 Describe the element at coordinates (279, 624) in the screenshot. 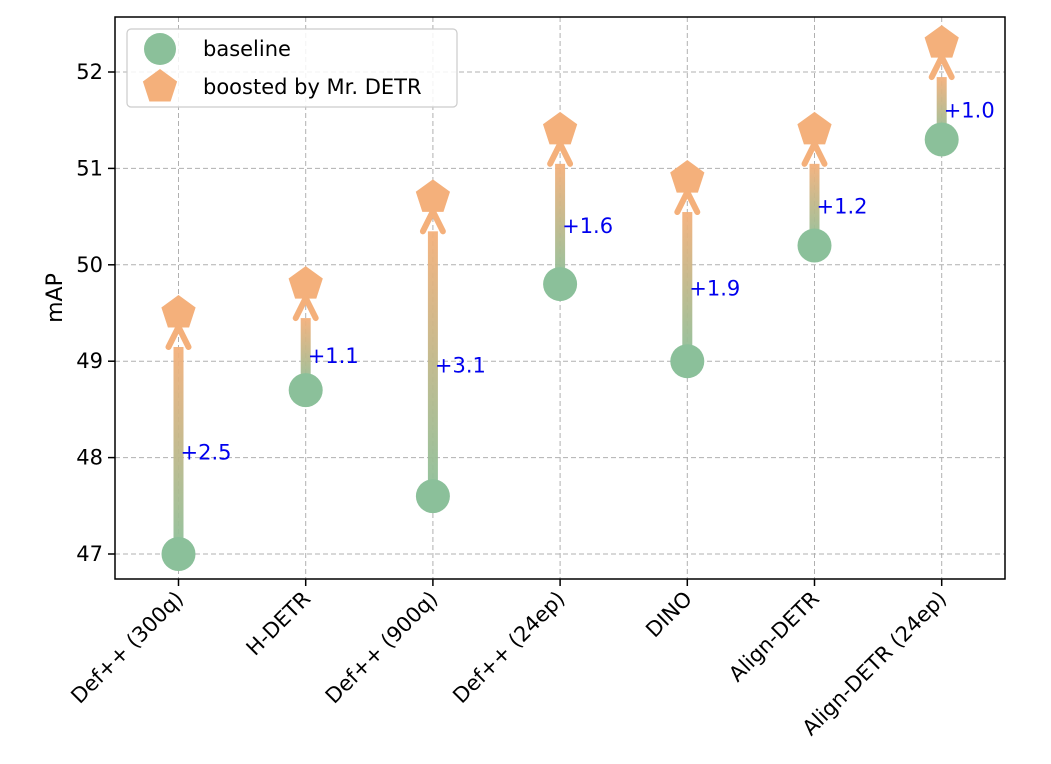

I see `x-tick-label: H-DETR` at that location.